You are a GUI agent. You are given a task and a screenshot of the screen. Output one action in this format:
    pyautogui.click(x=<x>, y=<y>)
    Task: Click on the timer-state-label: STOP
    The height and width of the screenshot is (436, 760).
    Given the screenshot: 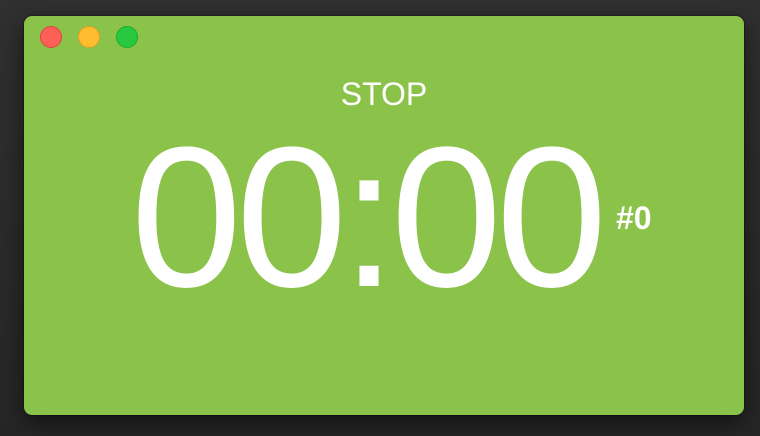 What is the action you would take?
    pyautogui.click(x=384, y=94)
    